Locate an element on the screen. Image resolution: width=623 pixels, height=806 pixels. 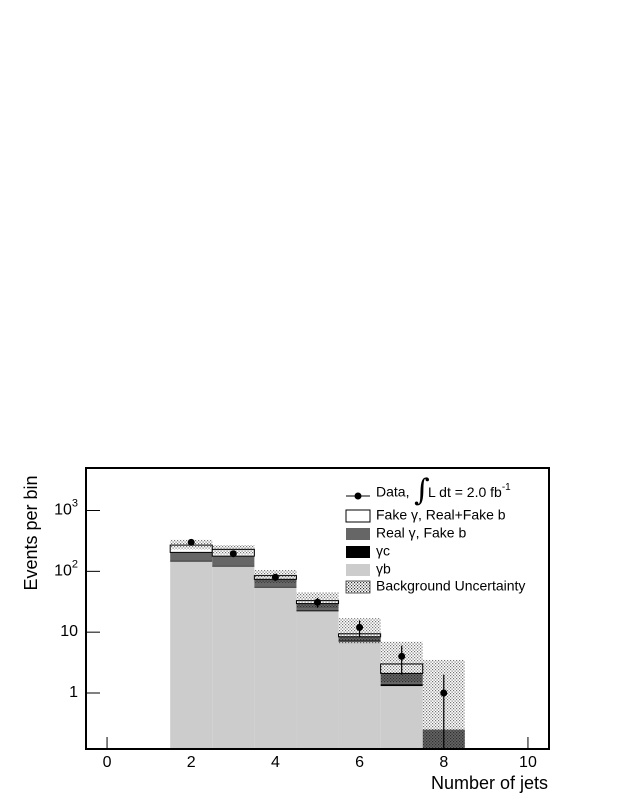
x-axis-label: Number of jets is located at coordinates (489, 783).